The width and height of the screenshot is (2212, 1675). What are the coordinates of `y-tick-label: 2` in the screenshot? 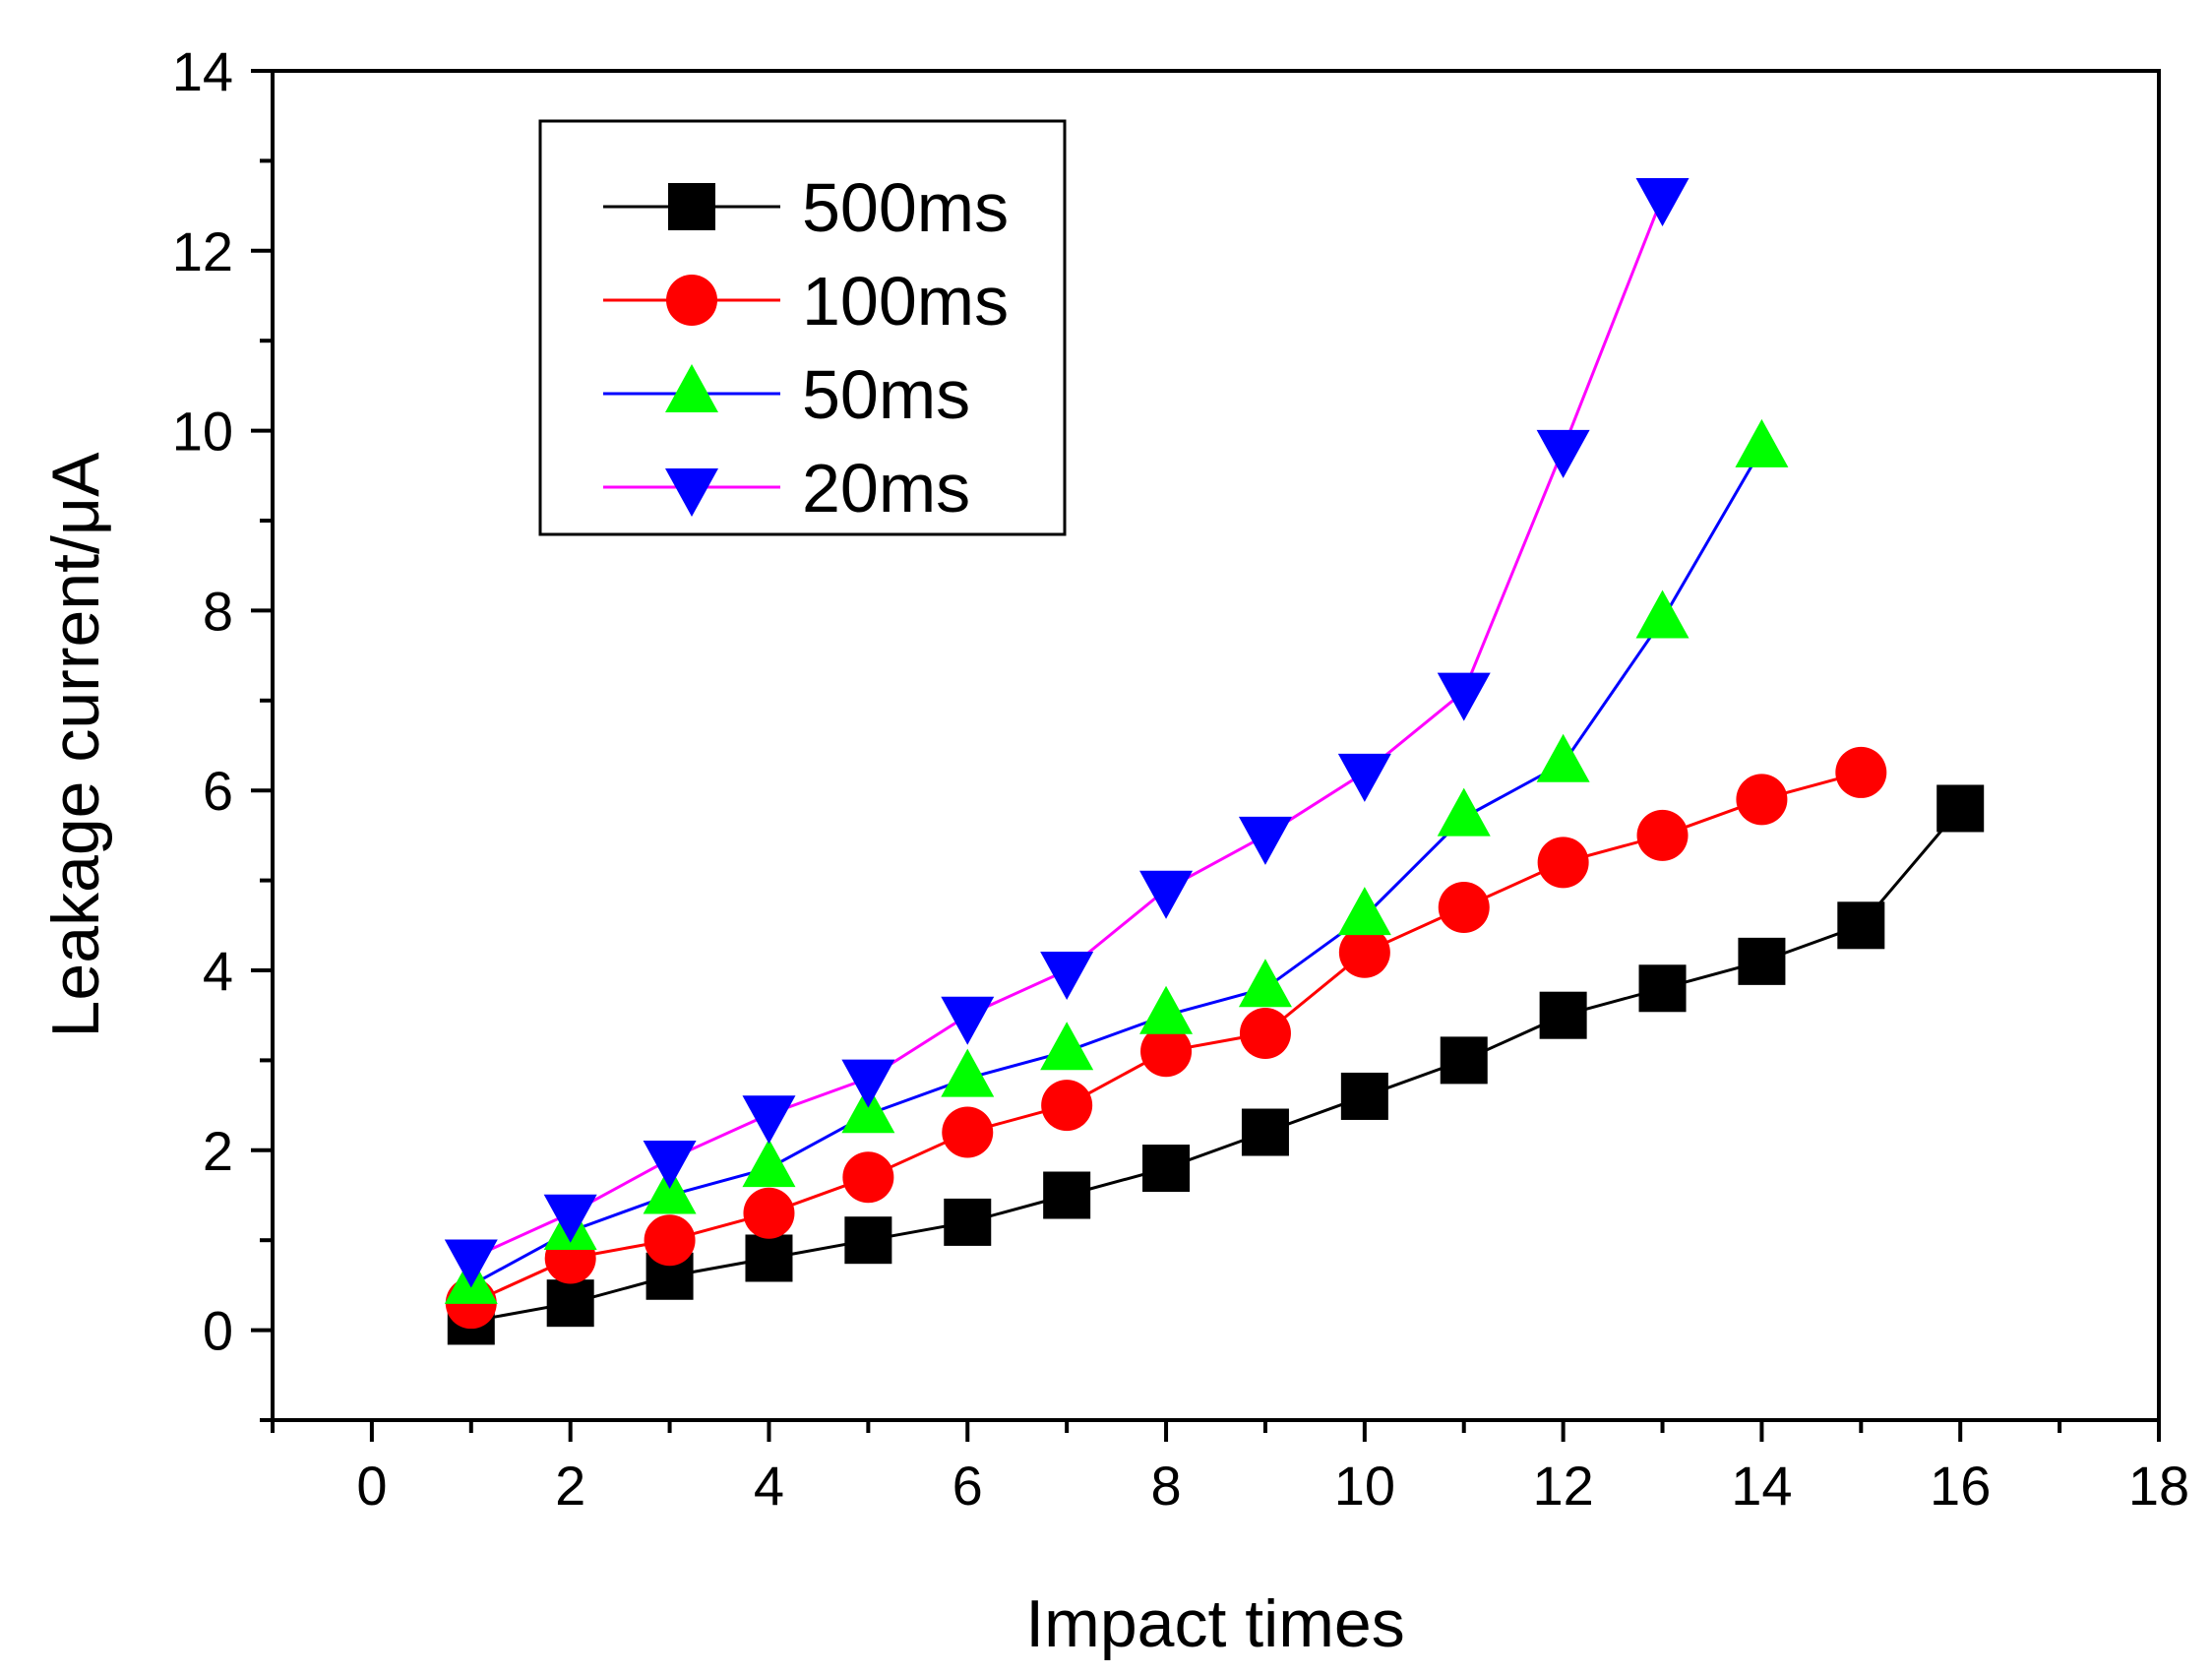 It's located at (218, 1151).